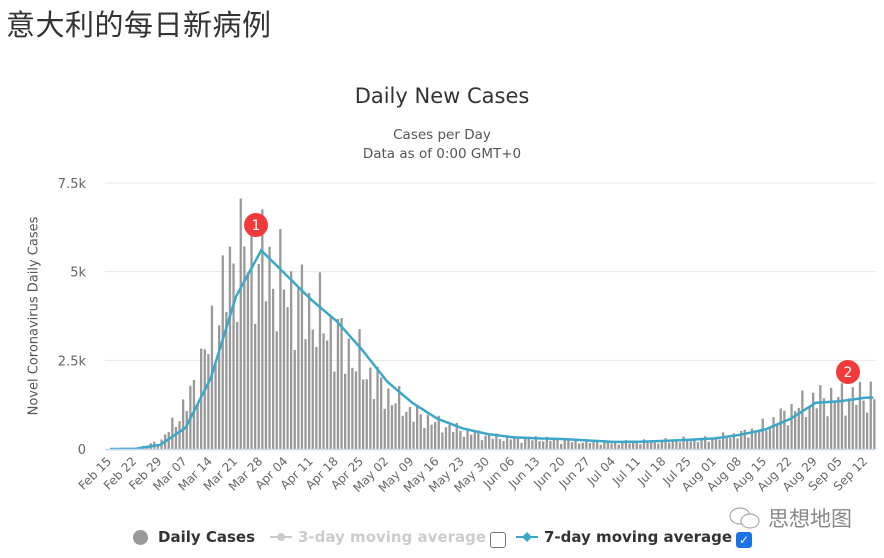 This screenshot has height=558, width=884. I want to click on svg-text: 2.5k, so click(72, 361).